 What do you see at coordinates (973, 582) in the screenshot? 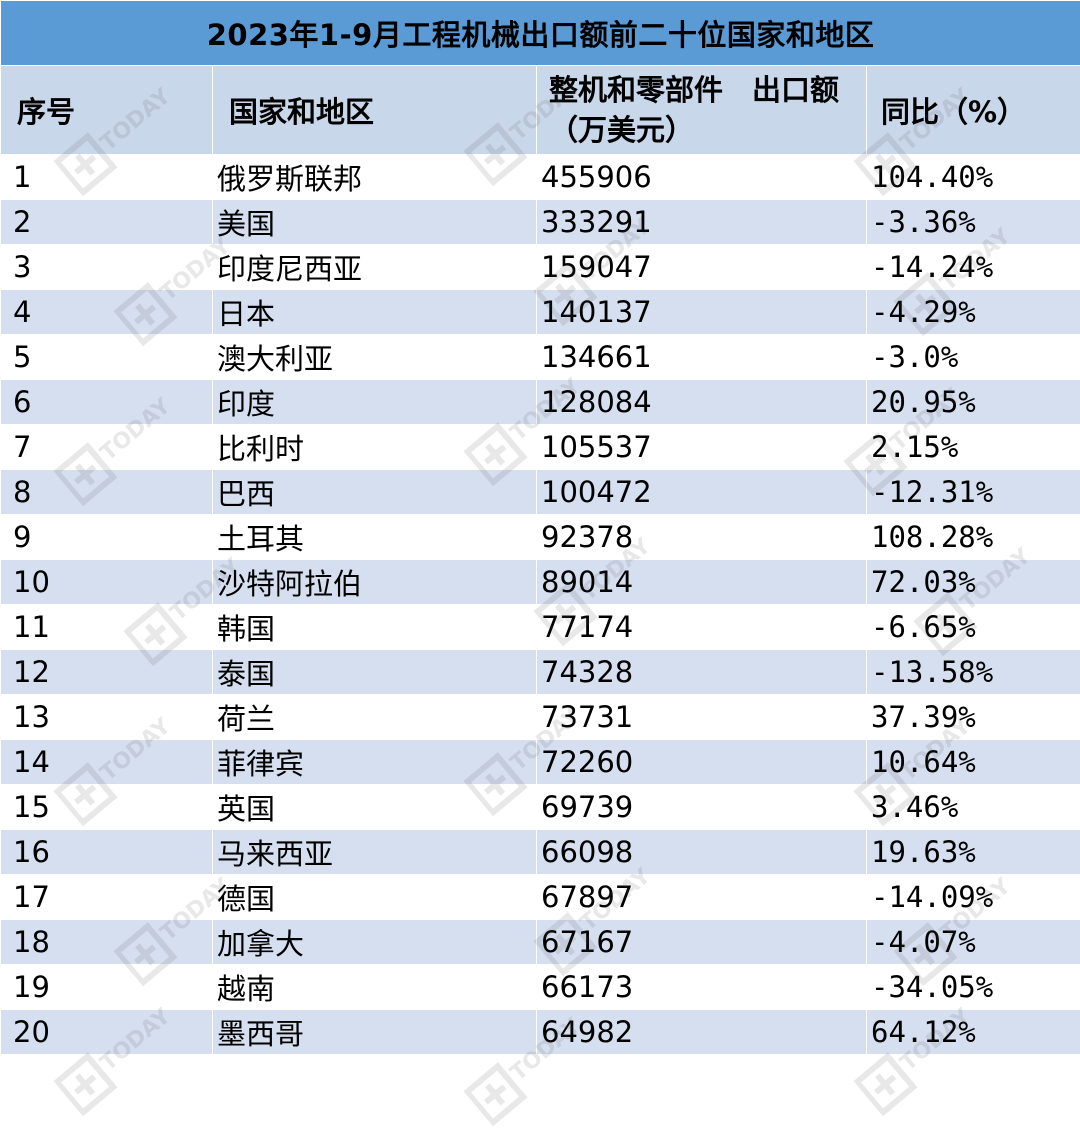
I see `yoy-cell: 72.03%` at bounding box center [973, 582].